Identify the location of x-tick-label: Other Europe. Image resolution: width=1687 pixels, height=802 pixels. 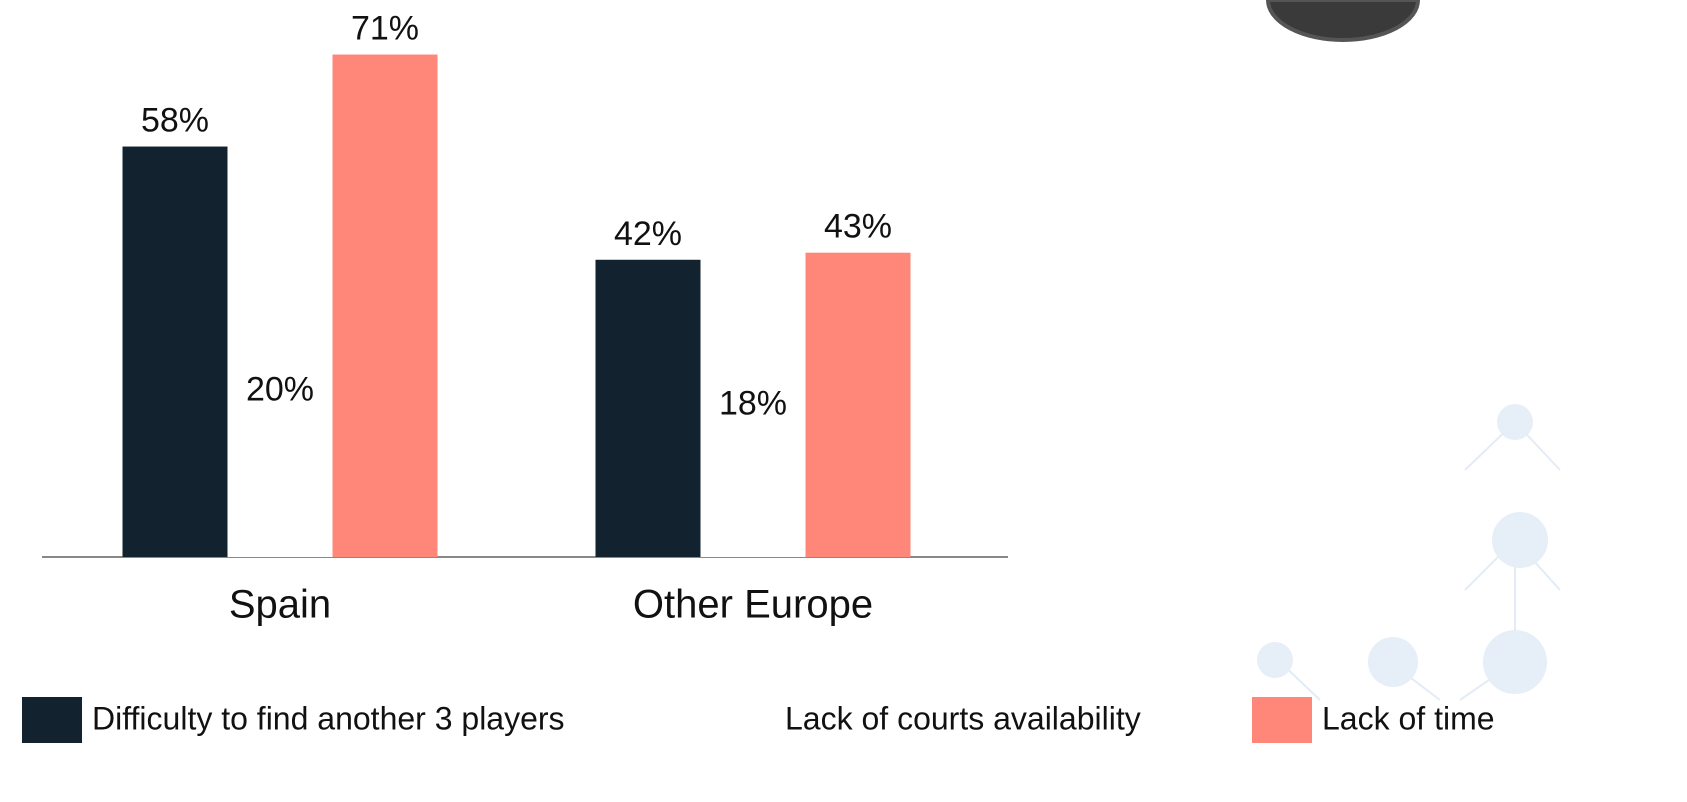
(753, 605).